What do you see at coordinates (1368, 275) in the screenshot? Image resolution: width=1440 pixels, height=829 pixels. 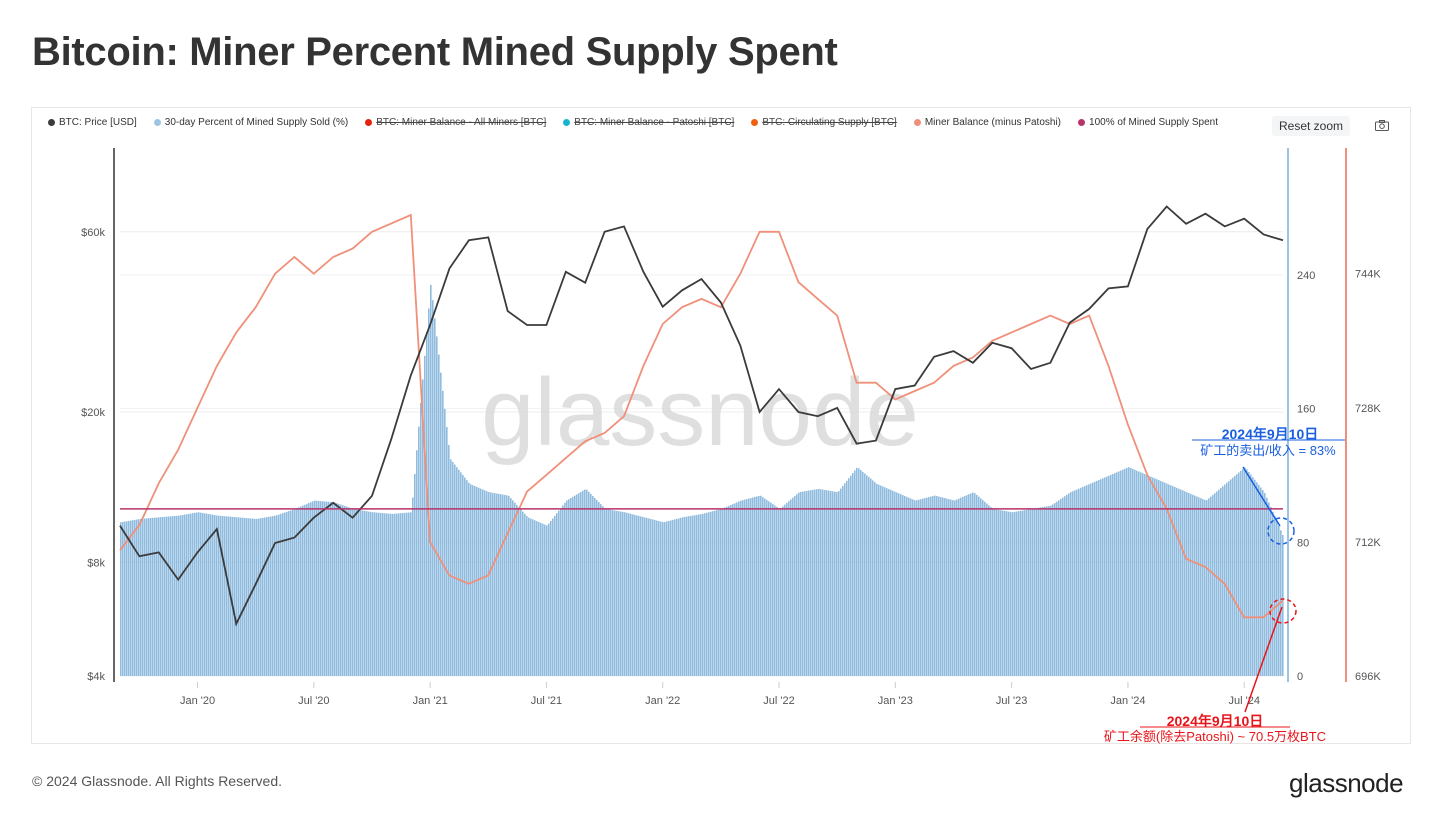 I see `balance-tick-label: 744K` at bounding box center [1368, 275].